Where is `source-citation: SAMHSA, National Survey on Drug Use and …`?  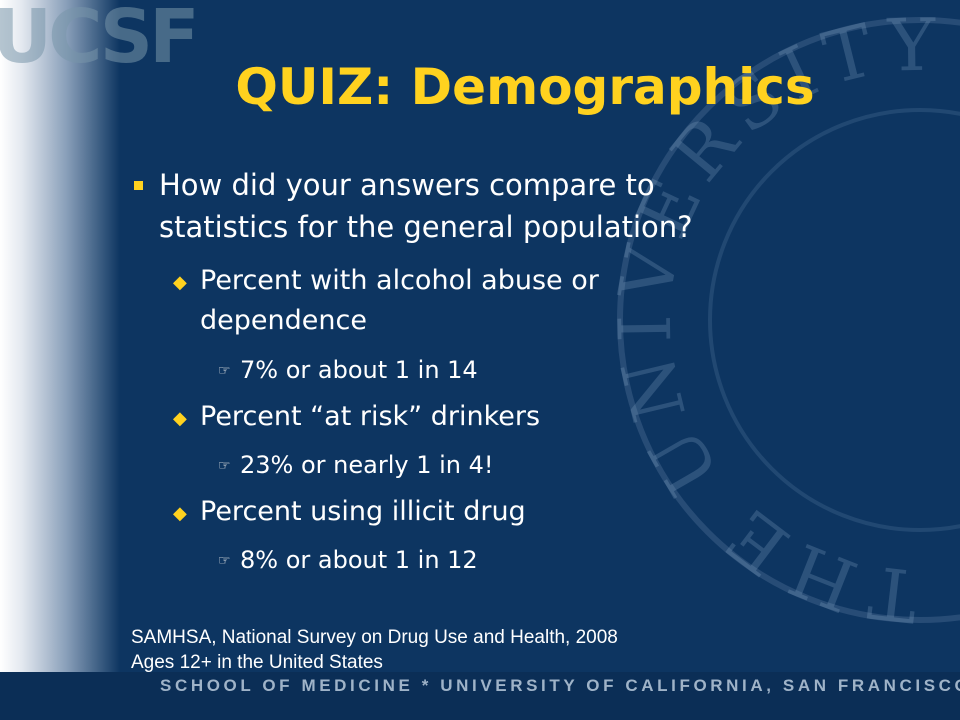 source-citation: SAMHSA, National Survey on Drug Use and … is located at coordinates (374, 637).